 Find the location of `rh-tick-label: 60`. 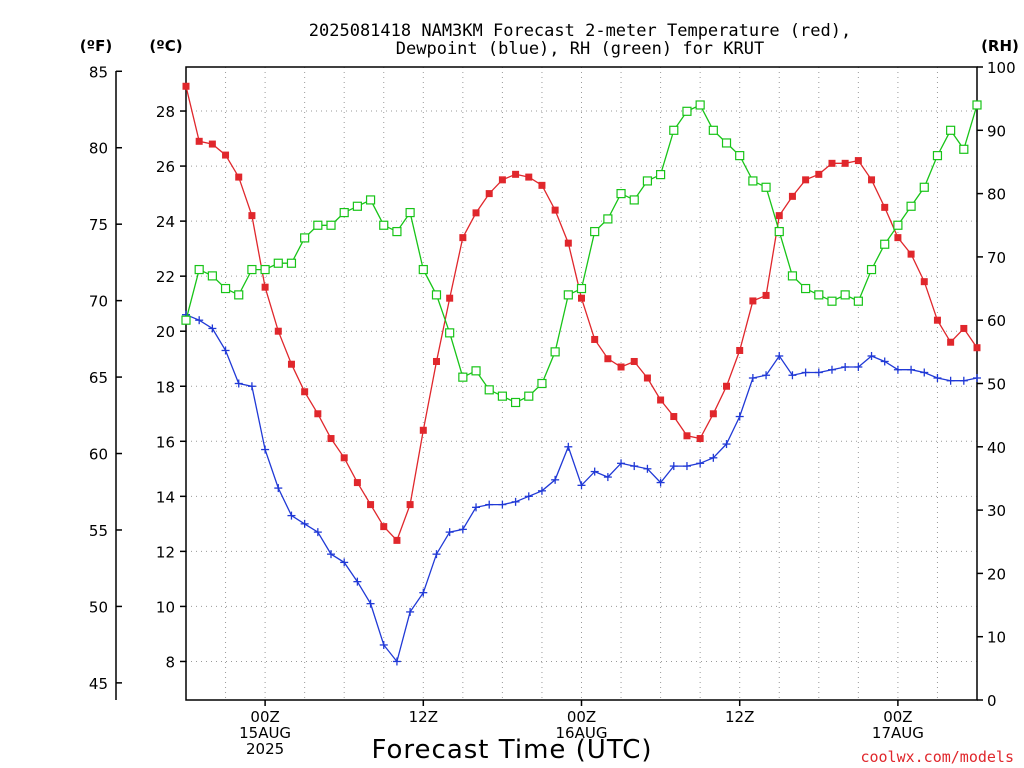

rh-tick-label: 60 is located at coordinates (996, 321).